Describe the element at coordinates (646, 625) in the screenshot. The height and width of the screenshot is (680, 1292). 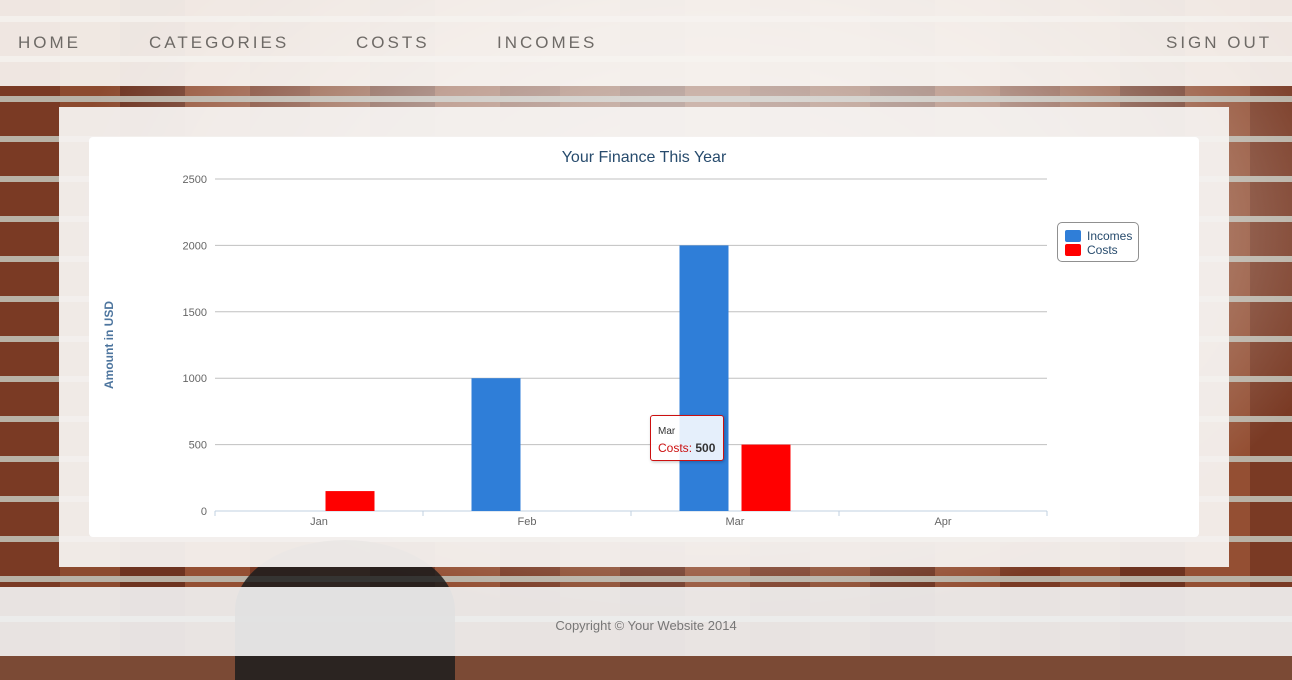
I see `footer-copyright: Copyright © Your Website 2014` at that location.